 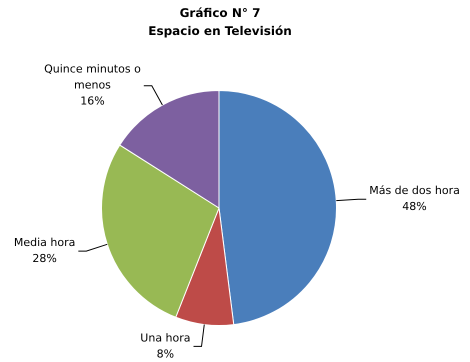 What do you see at coordinates (44, 258) in the screenshot?
I see `data-label: 28%` at bounding box center [44, 258].